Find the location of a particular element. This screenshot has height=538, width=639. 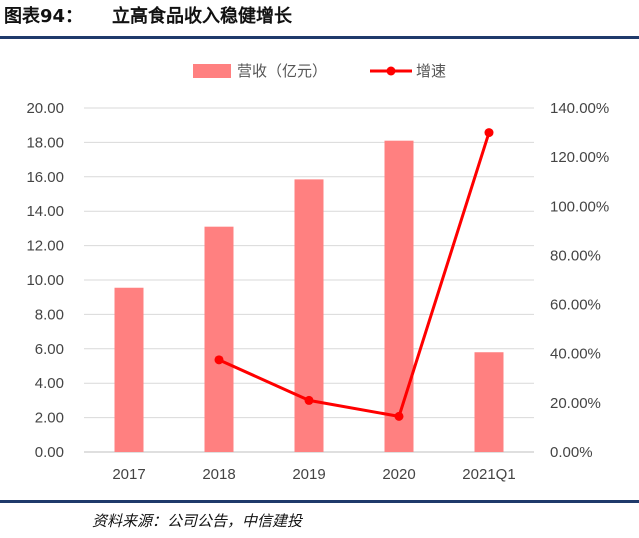

left-axis-tick-label: 14.00 is located at coordinates (45, 211).